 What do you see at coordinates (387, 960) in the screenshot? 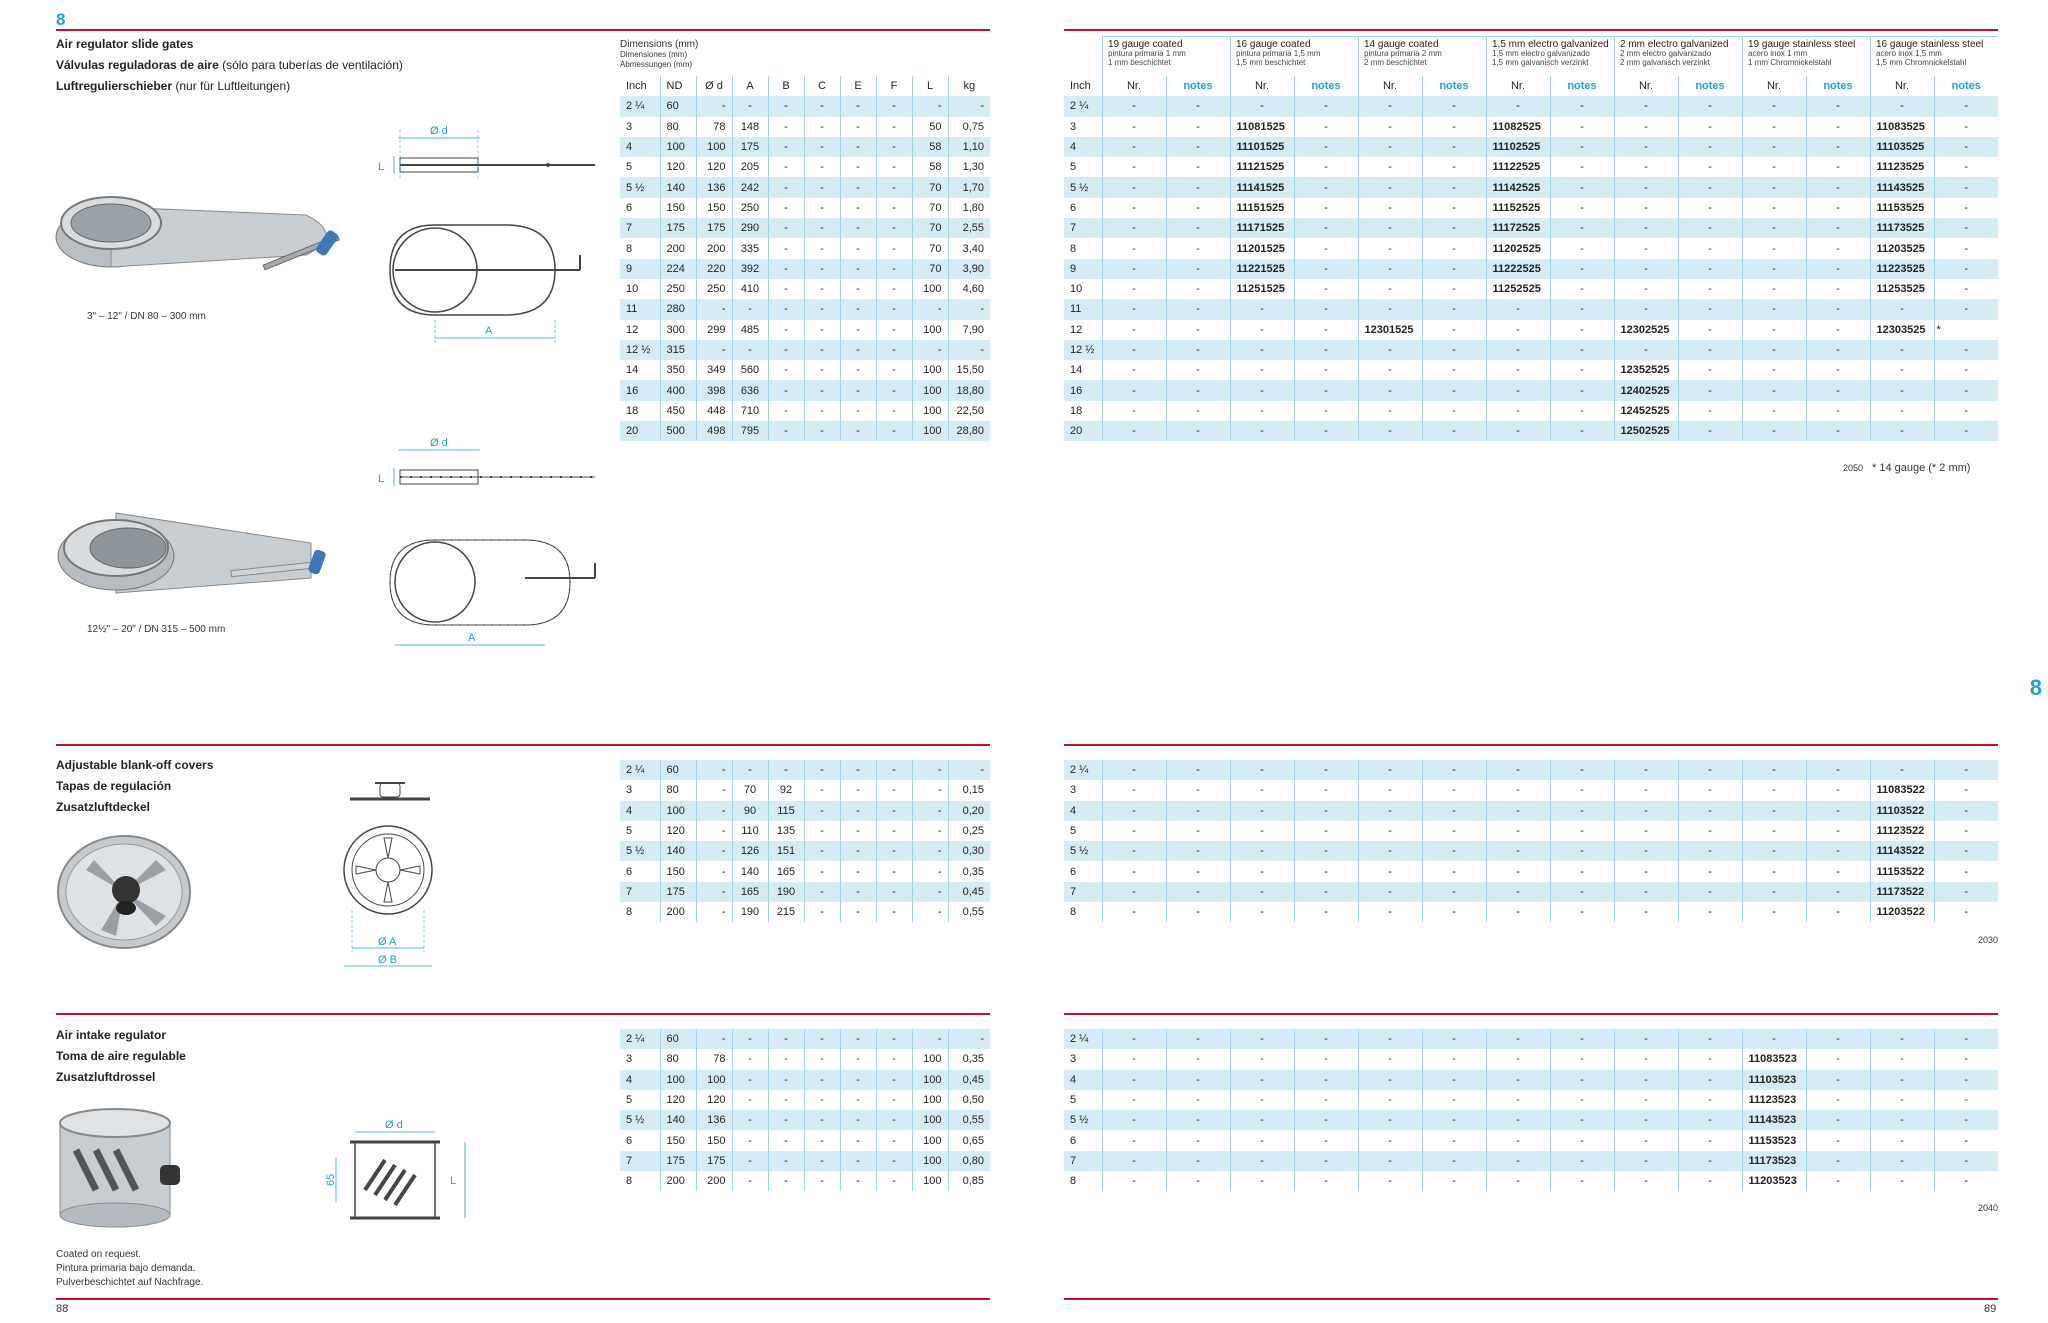
I see `s2-dim-label-b: Ø B` at bounding box center [387, 960].